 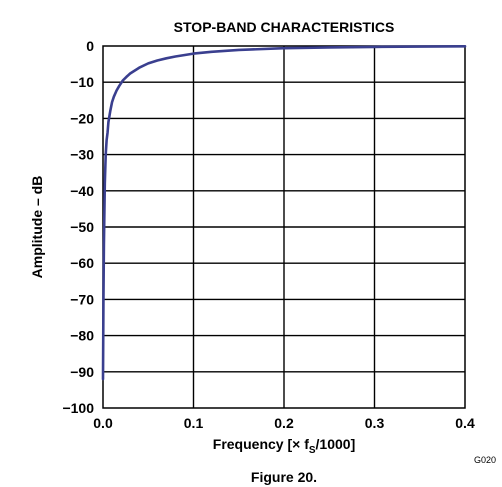 What do you see at coordinates (336, 444) in the screenshot?
I see `x-axis-label-suffix: /1000]` at bounding box center [336, 444].